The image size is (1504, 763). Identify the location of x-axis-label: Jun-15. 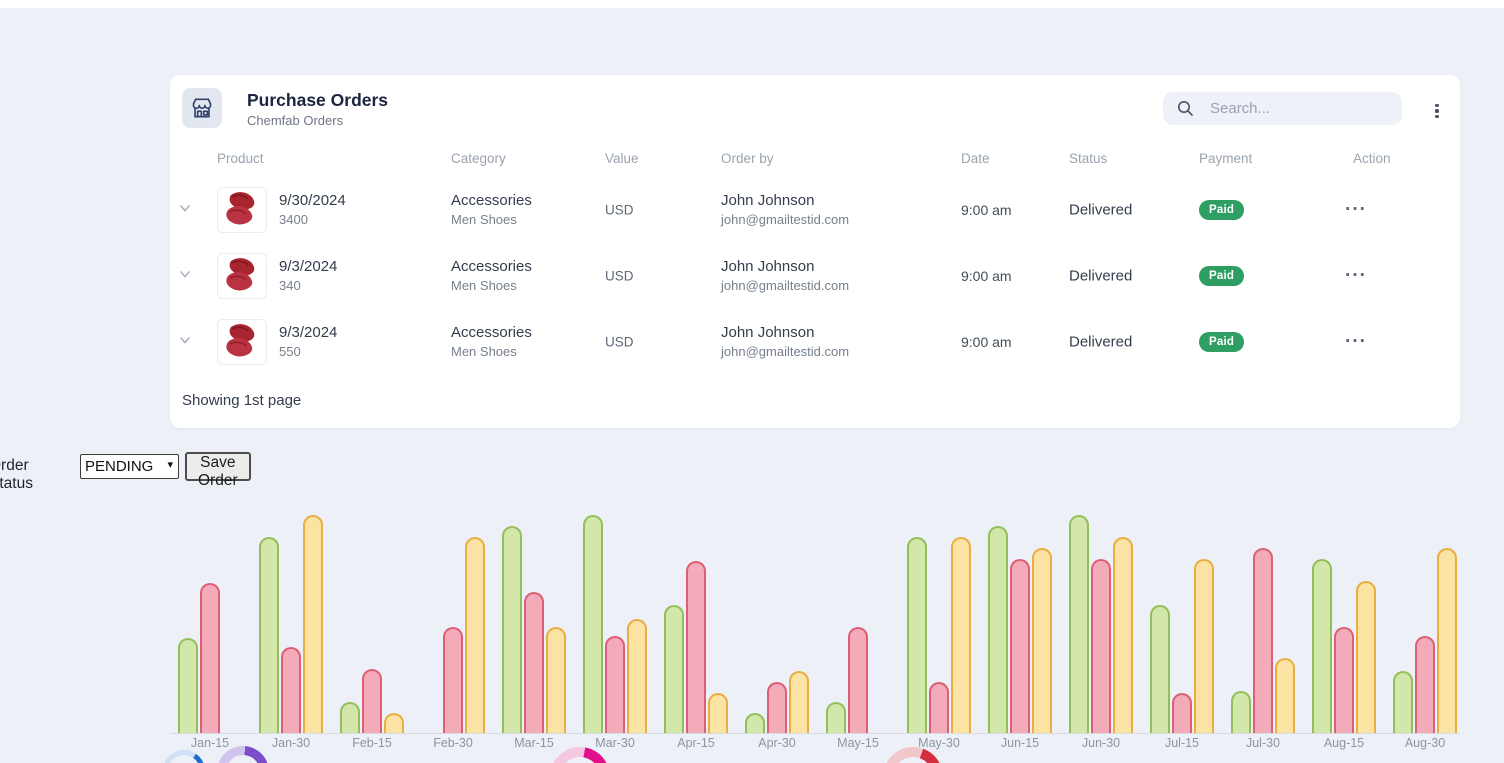
(1020, 743).